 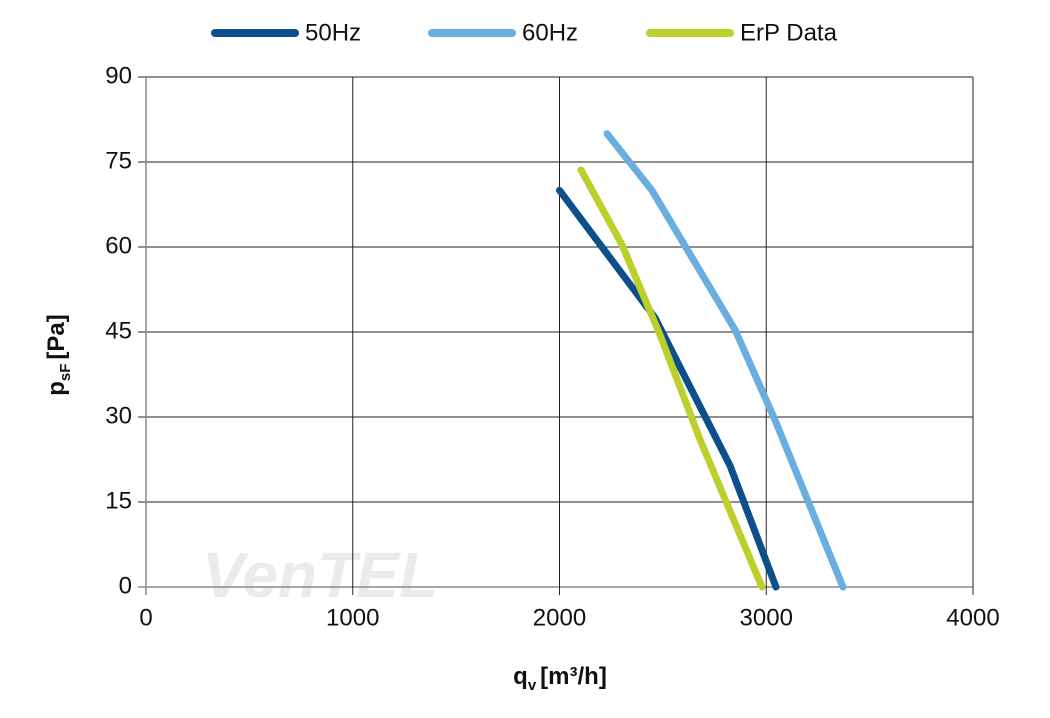 I want to click on x-tick-label: 1000, so click(x=352, y=617).